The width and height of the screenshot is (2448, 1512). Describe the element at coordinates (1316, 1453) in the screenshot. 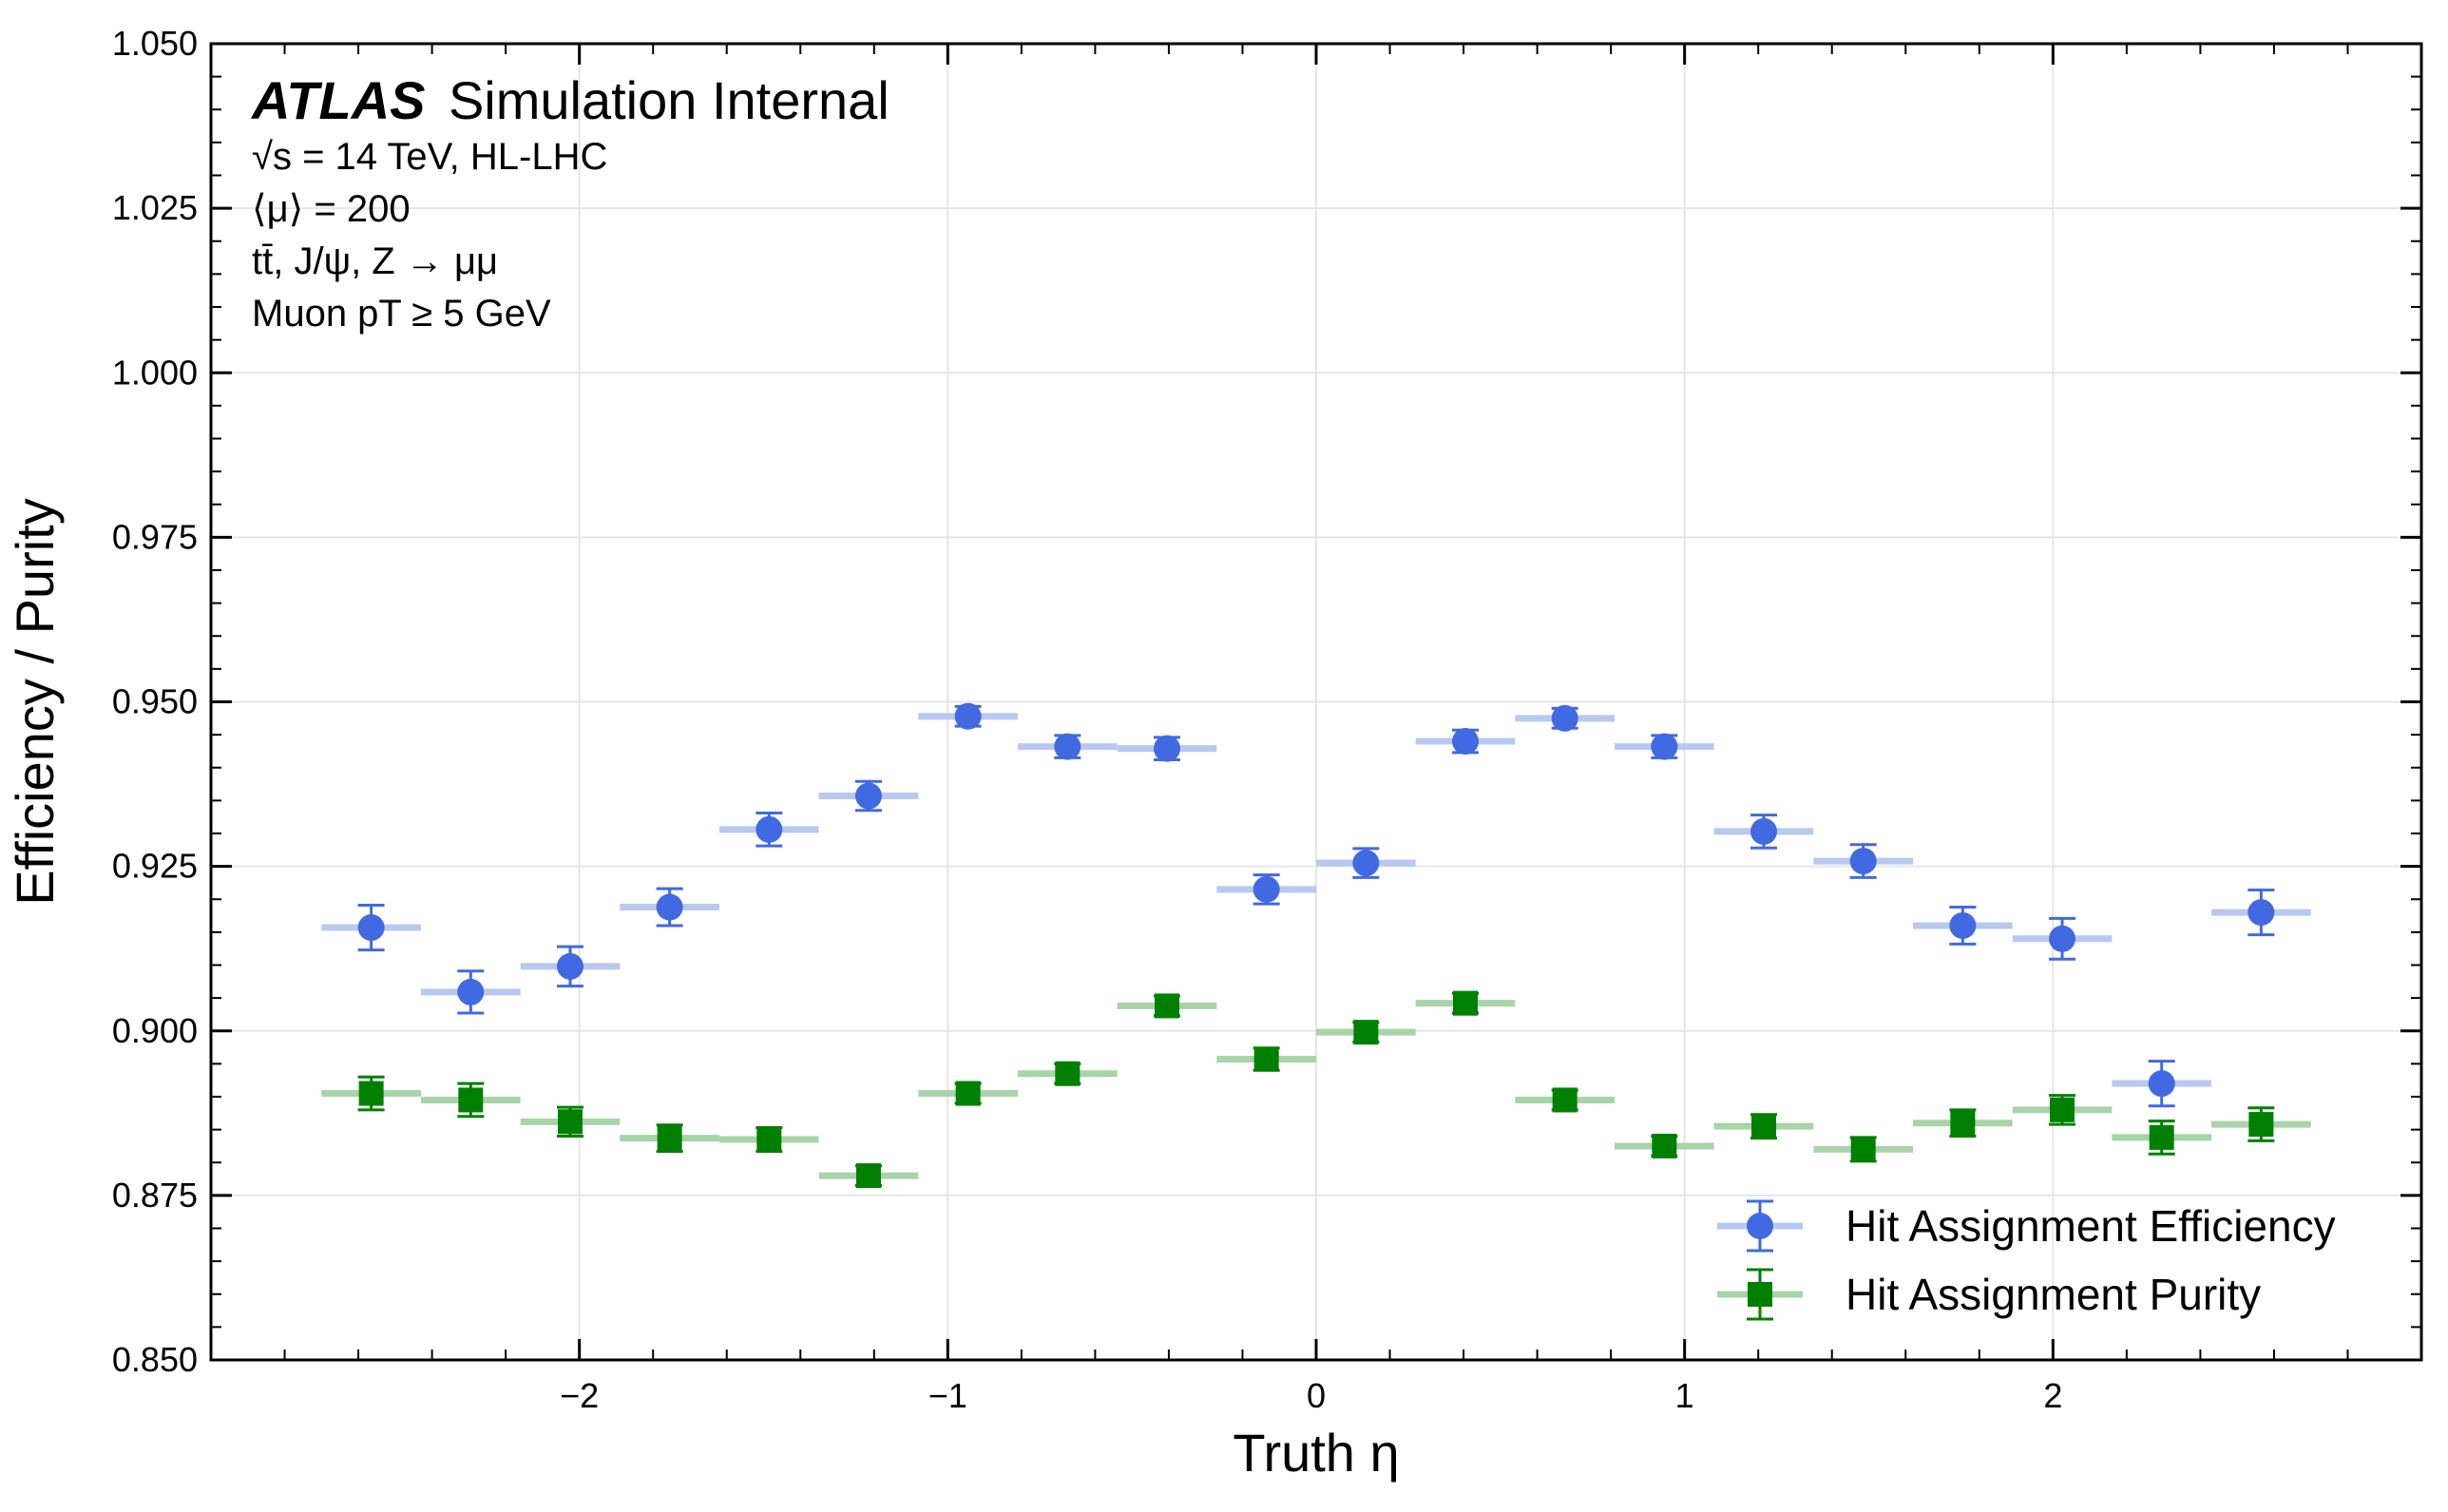

I see `x-axis-label: Truth η` at that location.